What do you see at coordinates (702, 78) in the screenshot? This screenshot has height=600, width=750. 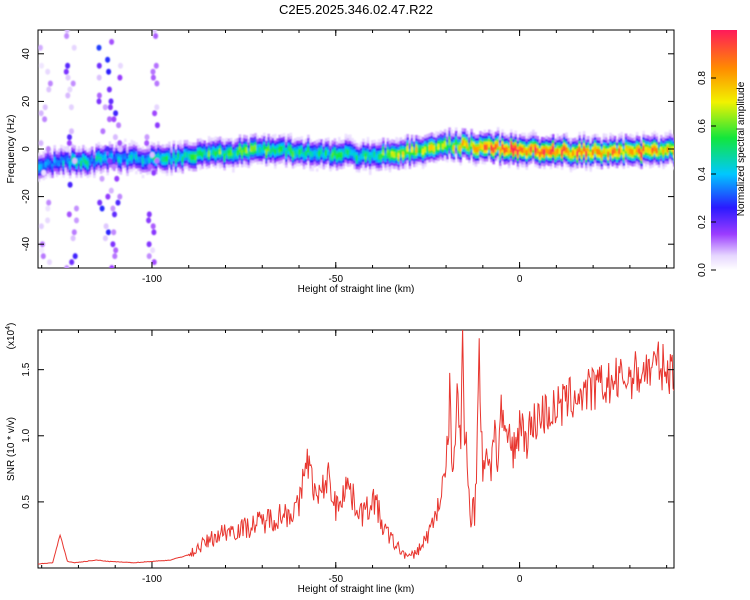 I see `colorbar-tick-label: 0.8` at bounding box center [702, 78].